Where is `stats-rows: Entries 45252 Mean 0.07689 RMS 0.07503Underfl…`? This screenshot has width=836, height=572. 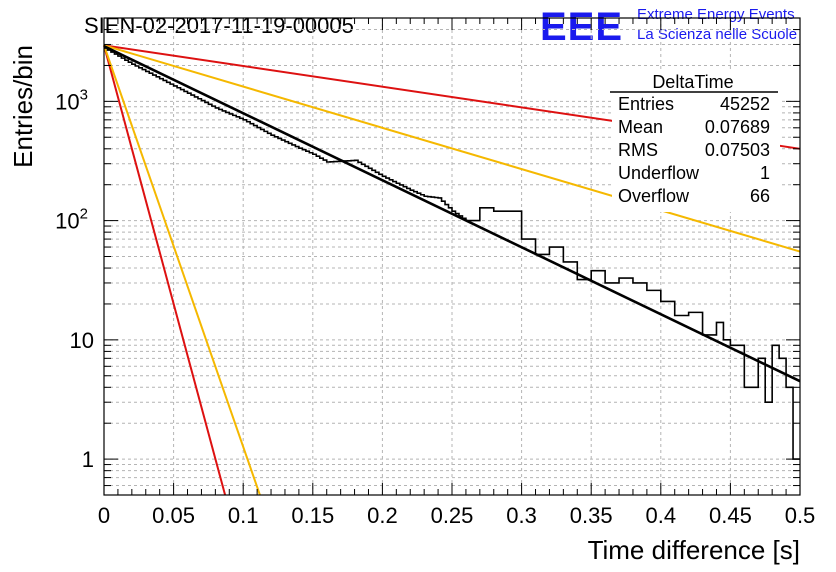
stats-rows: Entries 45252 Mean 0.07689 RMS 0.07503Underfl… is located at coordinates (694, 150).